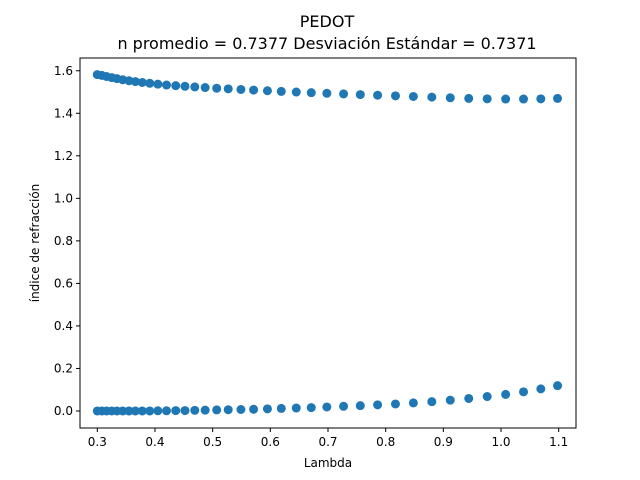 Image resolution: width=640 pixels, height=480 pixels. Describe the element at coordinates (97, 442) in the screenshot. I see `x-tick-label: 0.3` at that location.